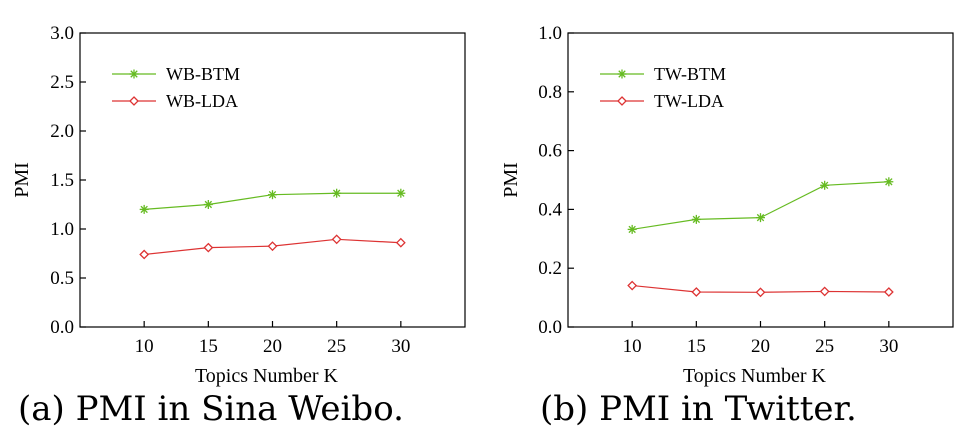 This screenshot has width=976, height=439. What do you see at coordinates (62, 33) in the screenshot?
I see `y-tick-label: 3.0` at bounding box center [62, 33].